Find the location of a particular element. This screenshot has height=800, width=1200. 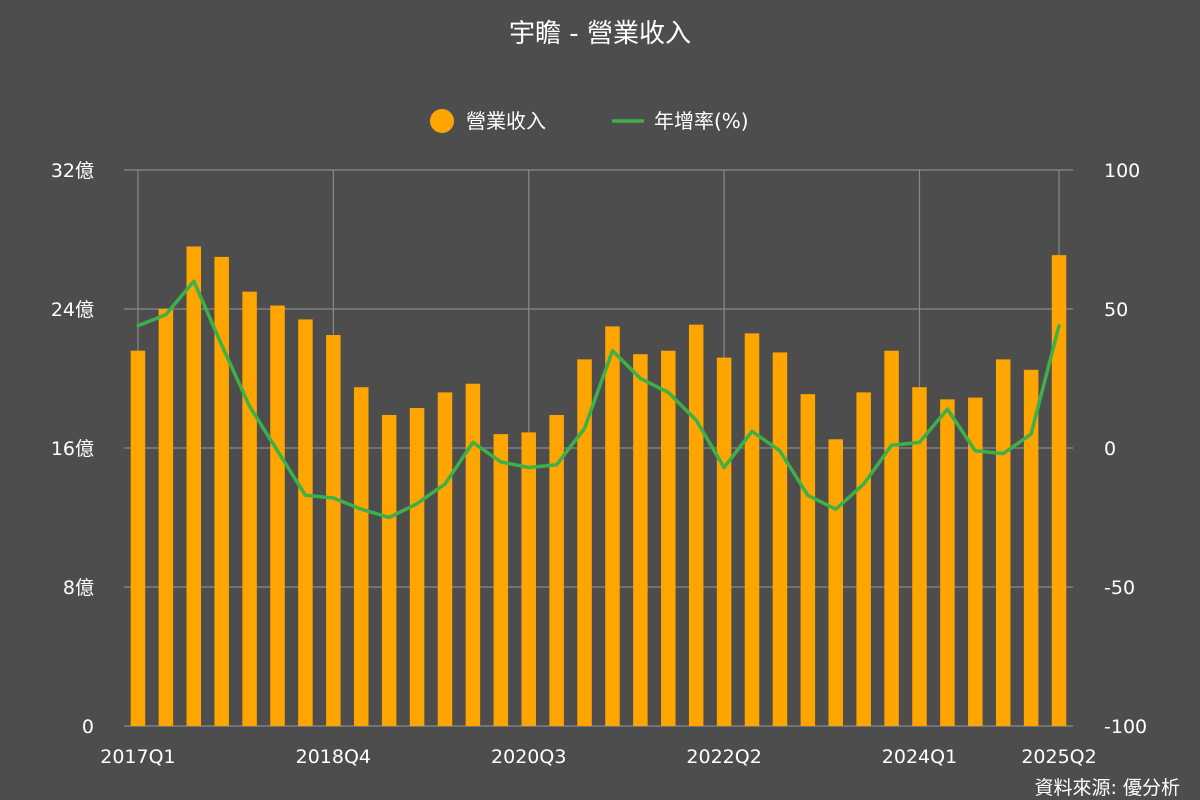

x-tick-label: 2024Q1 is located at coordinates (919, 757).